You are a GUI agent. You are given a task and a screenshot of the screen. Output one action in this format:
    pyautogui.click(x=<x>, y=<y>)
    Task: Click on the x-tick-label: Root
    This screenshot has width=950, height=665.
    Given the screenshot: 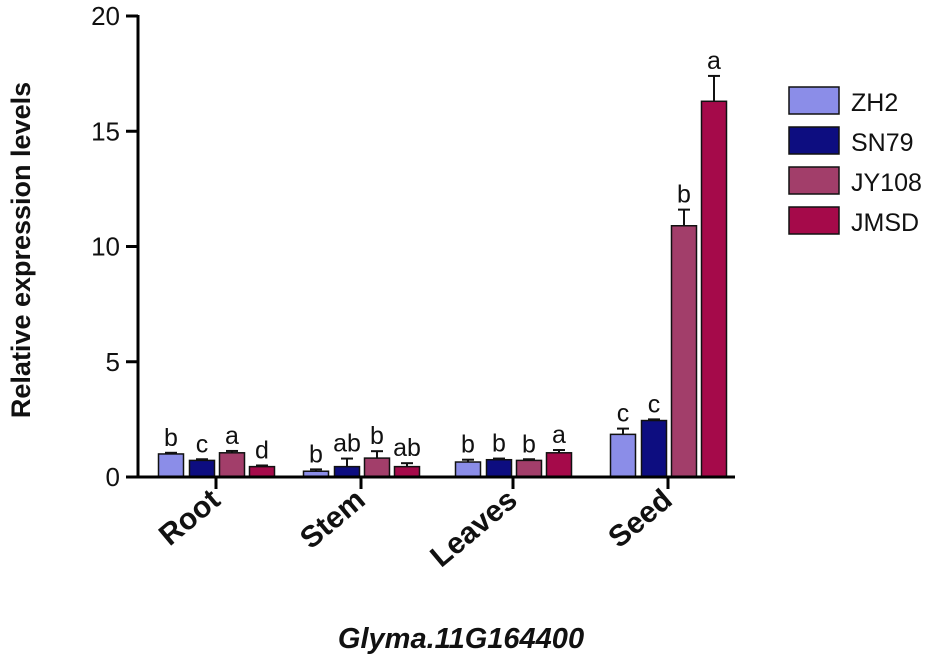 What is the action you would take?
    pyautogui.click(x=190, y=517)
    